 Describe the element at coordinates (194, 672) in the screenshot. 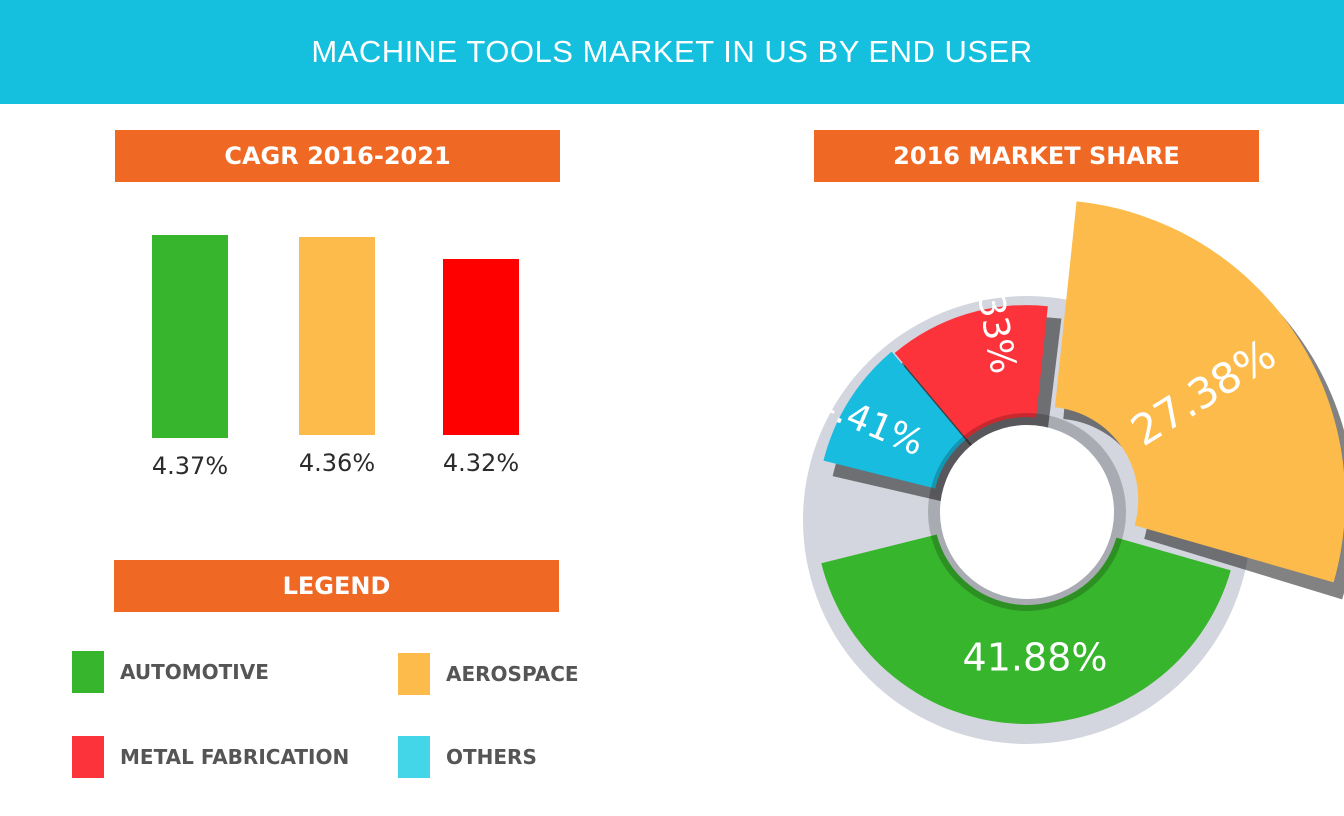

I see `legend-label: AUTOMOTIVE` at that location.